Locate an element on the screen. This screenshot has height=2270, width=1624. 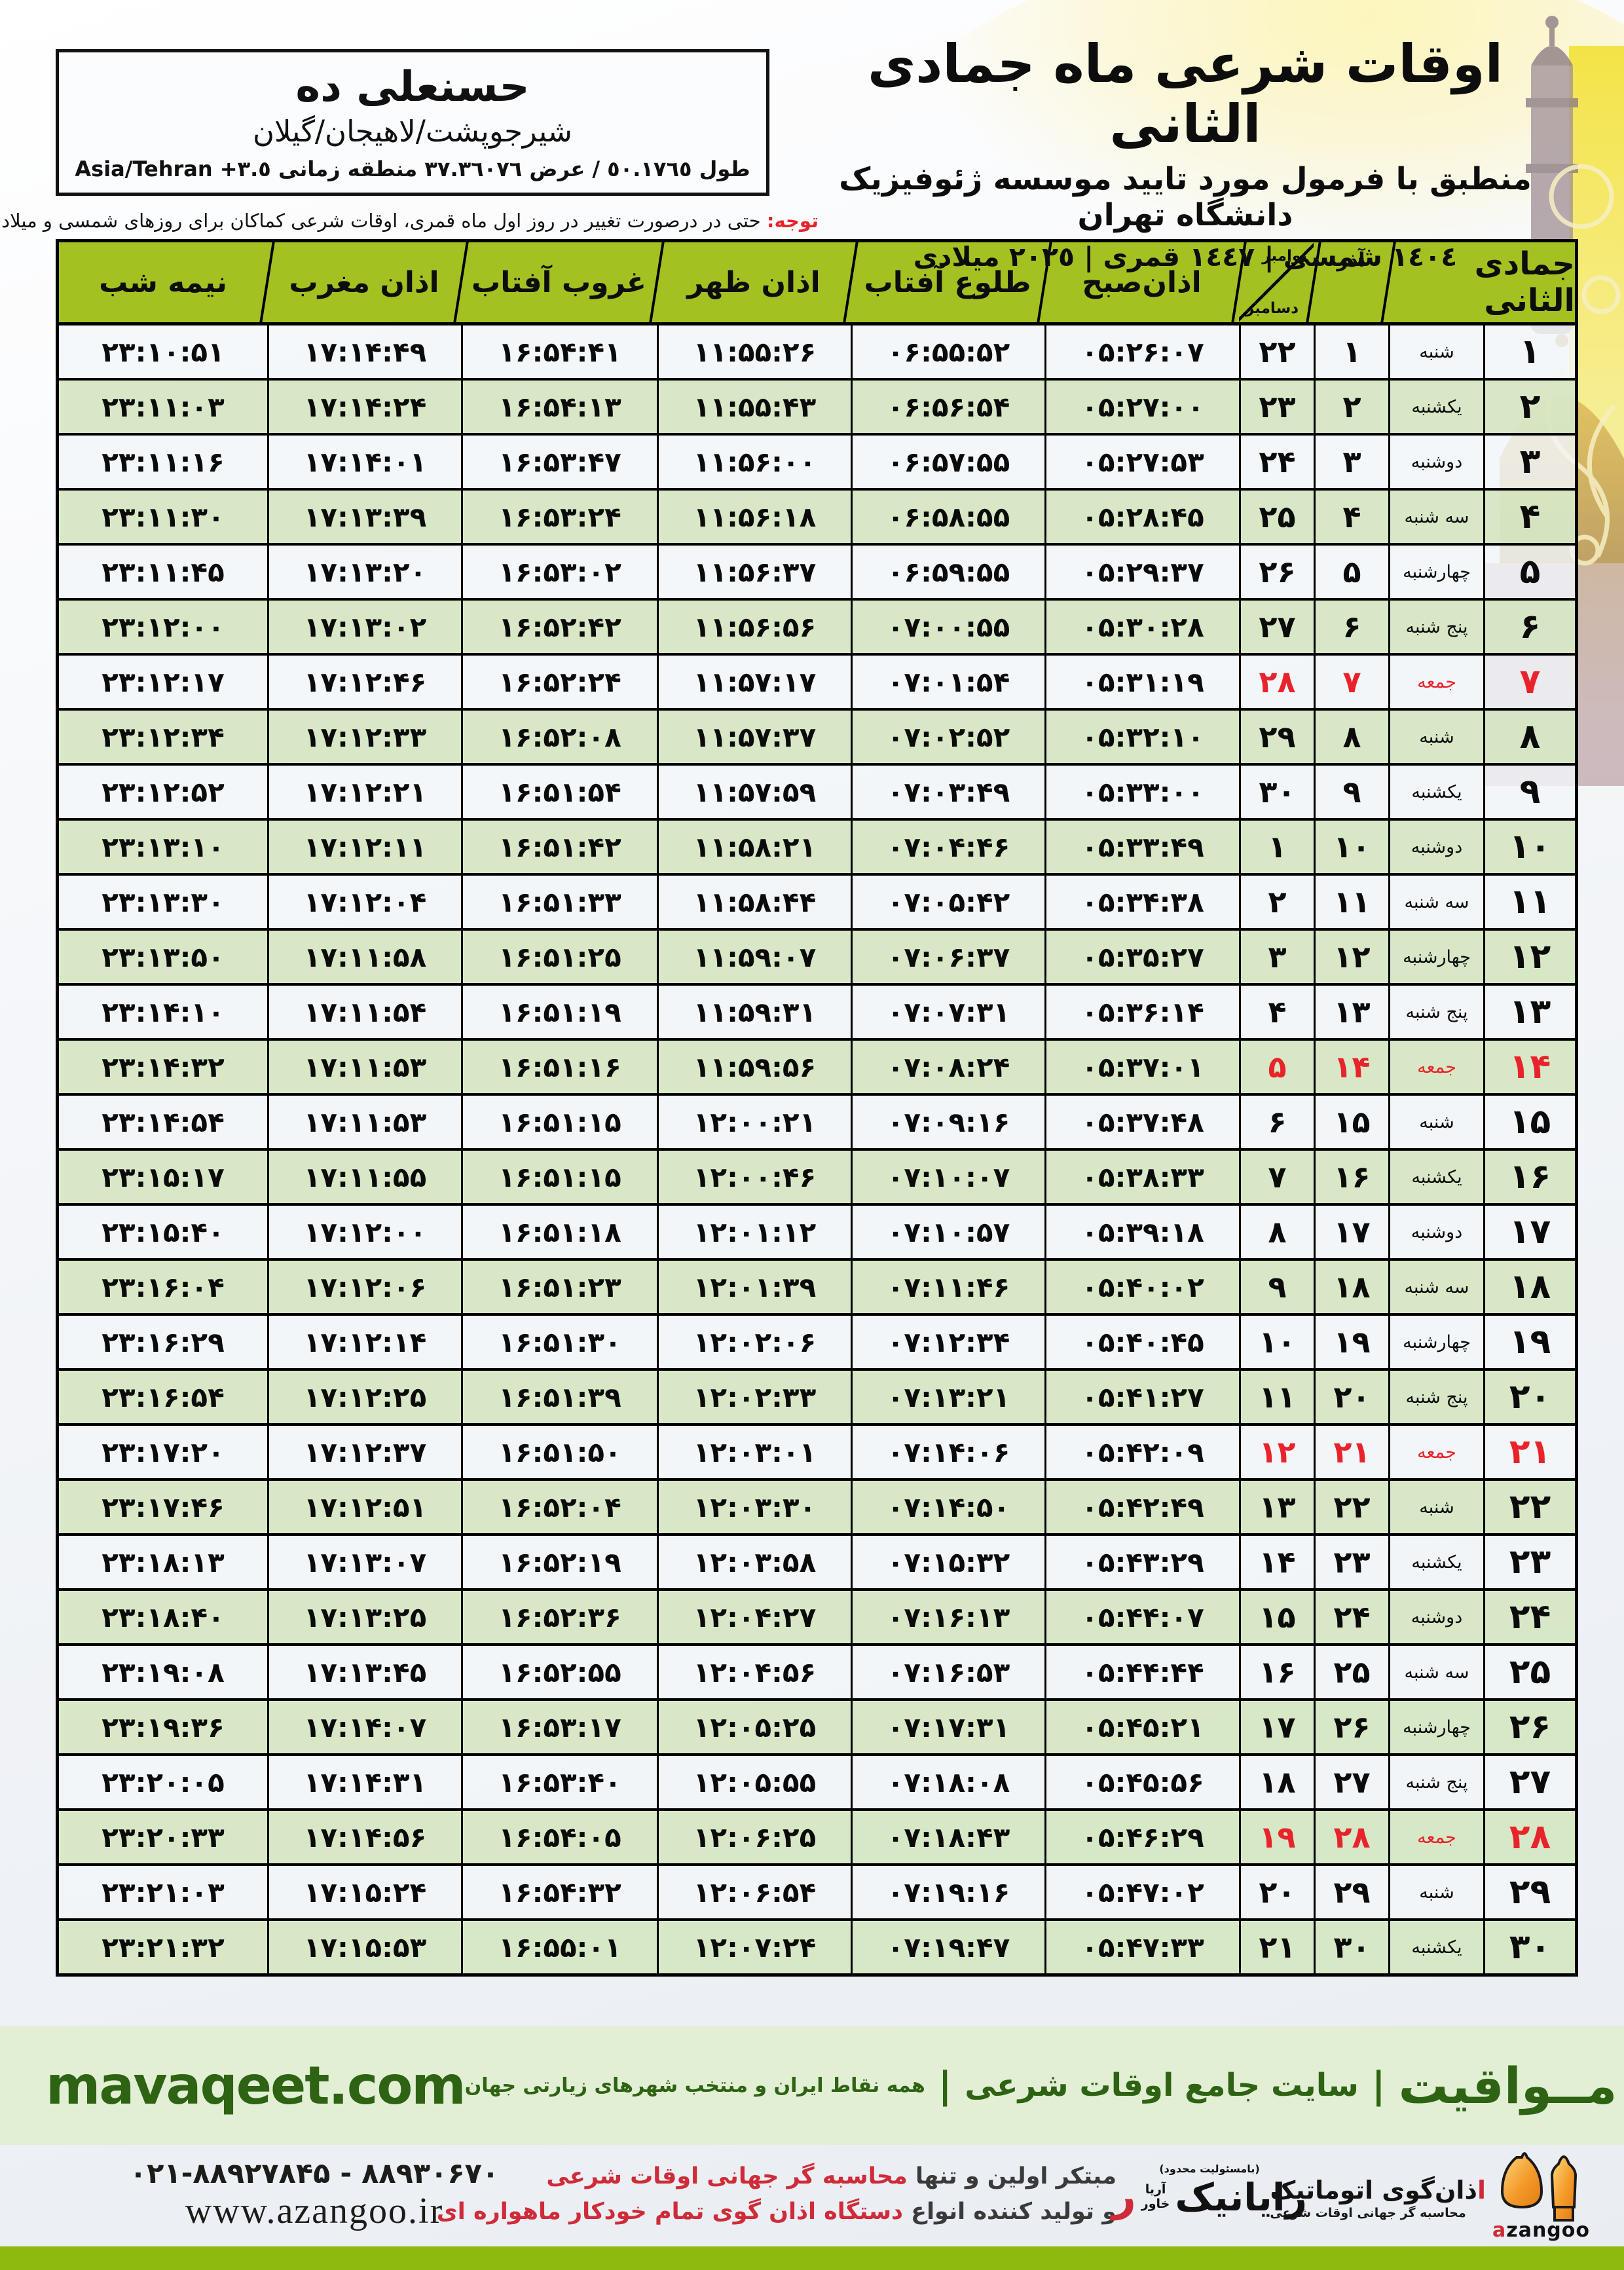
cell-sunset: ۱۶:۵۴:۴۱ is located at coordinates (559, 352).